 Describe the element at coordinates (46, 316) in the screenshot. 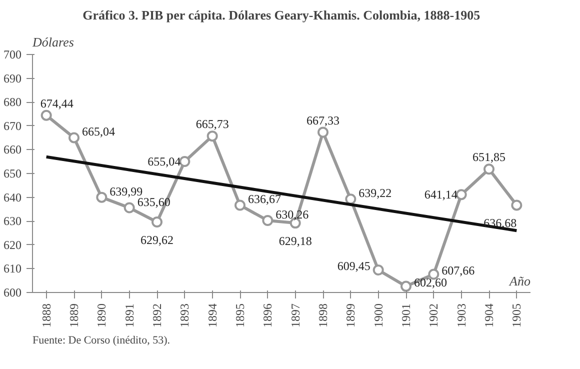

I see `x-tick-label: 1888` at that location.